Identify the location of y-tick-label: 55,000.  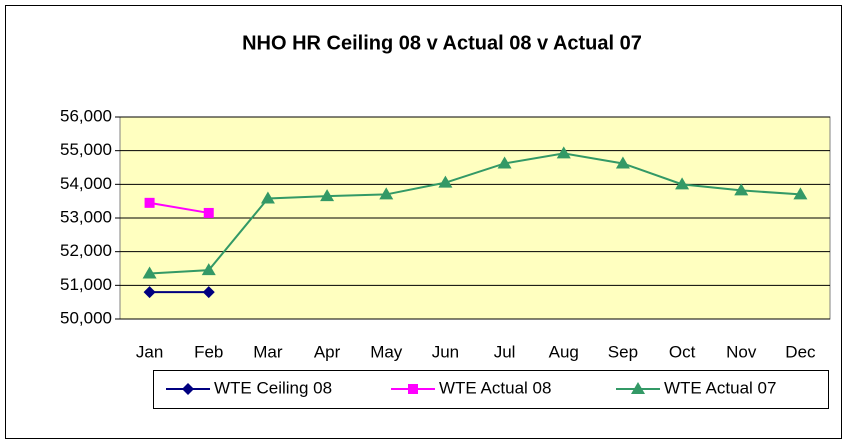
(86, 149).